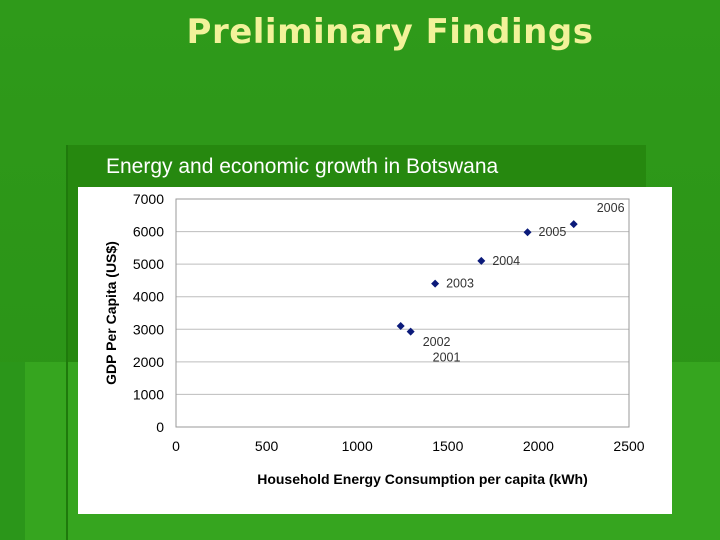 Image resolution: width=720 pixels, height=540 pixels. What do you see at coordinates (447, 446) in the screenshot?
I see `x-tick-label: 1500` at bounding box center [447, 446].